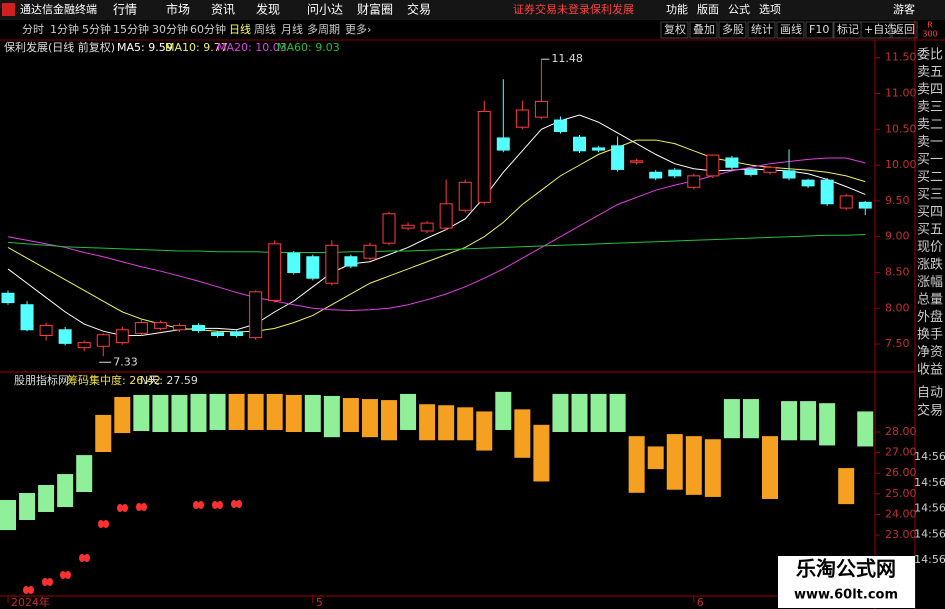 Image resolution: width=945 pixels, height=609 pixels. What do you see at coordinates (178, 9) in the screenshot?
I see `menu-item: 市场` at bounding box center [178, 9].